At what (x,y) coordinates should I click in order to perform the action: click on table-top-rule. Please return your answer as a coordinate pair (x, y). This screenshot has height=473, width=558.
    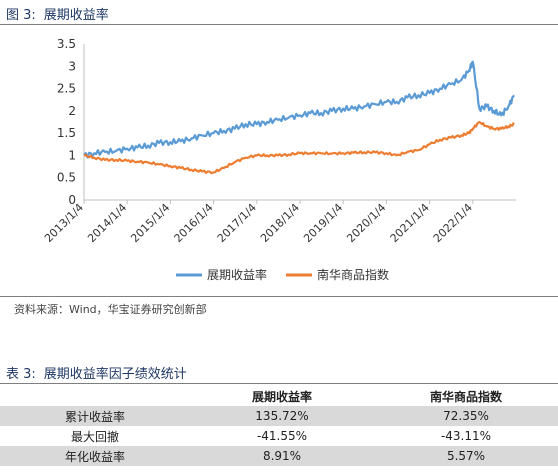
    Looking at the image, I should click on (279, 383).